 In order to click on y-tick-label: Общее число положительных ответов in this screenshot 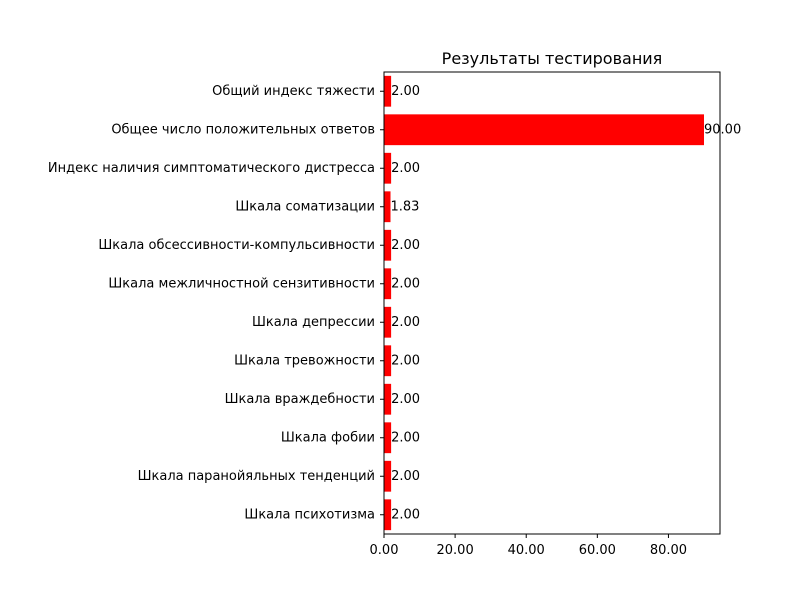, I will do `click(243, 129)`.